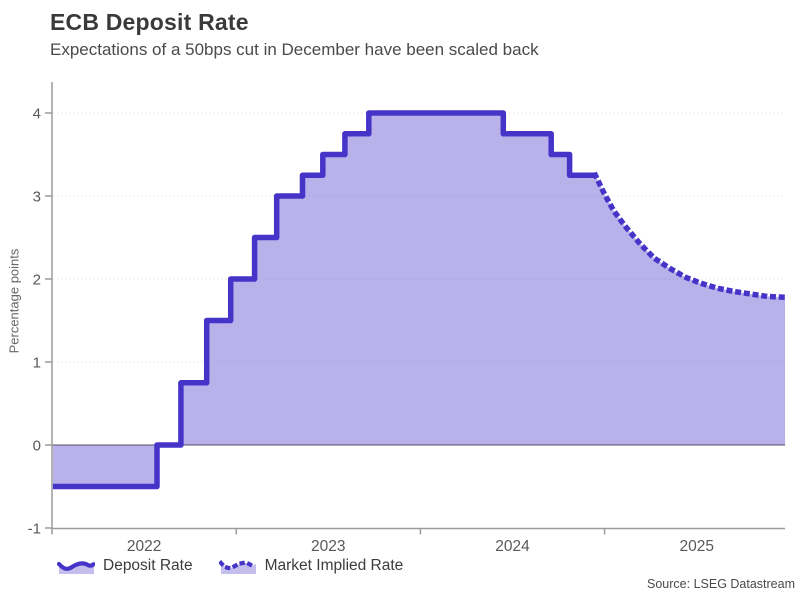 This screenshot has width=801, height=601. Describe the element at coordinates (696, 546) in the screenshot. I see `x-tick-label-2025: 2025` at that location.